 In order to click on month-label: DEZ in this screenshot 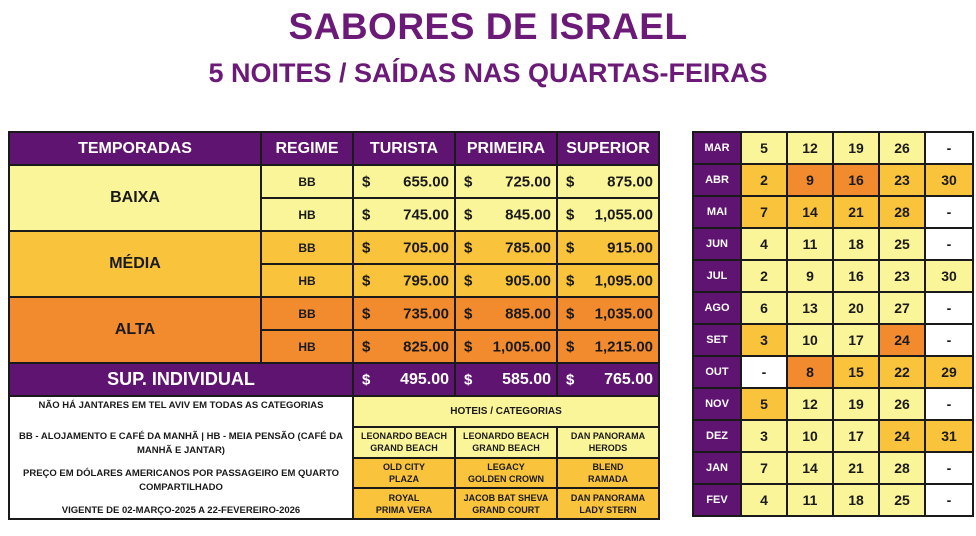, I will do `click(717, 436)`.